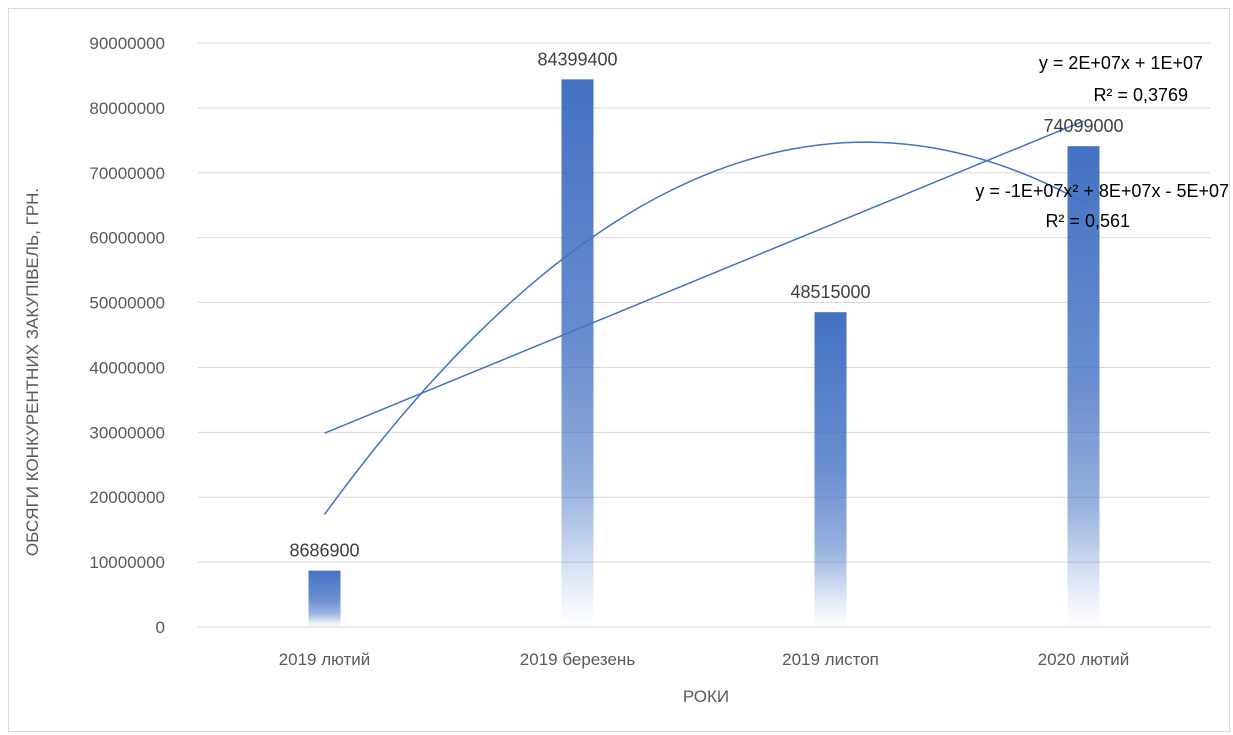 The width and height of the screenshot is (1233, 735). What do you see at coordinates (127, 108) in the screenshot?
I see `y-tick-label: 80000000` at bounding box center [127, 108].